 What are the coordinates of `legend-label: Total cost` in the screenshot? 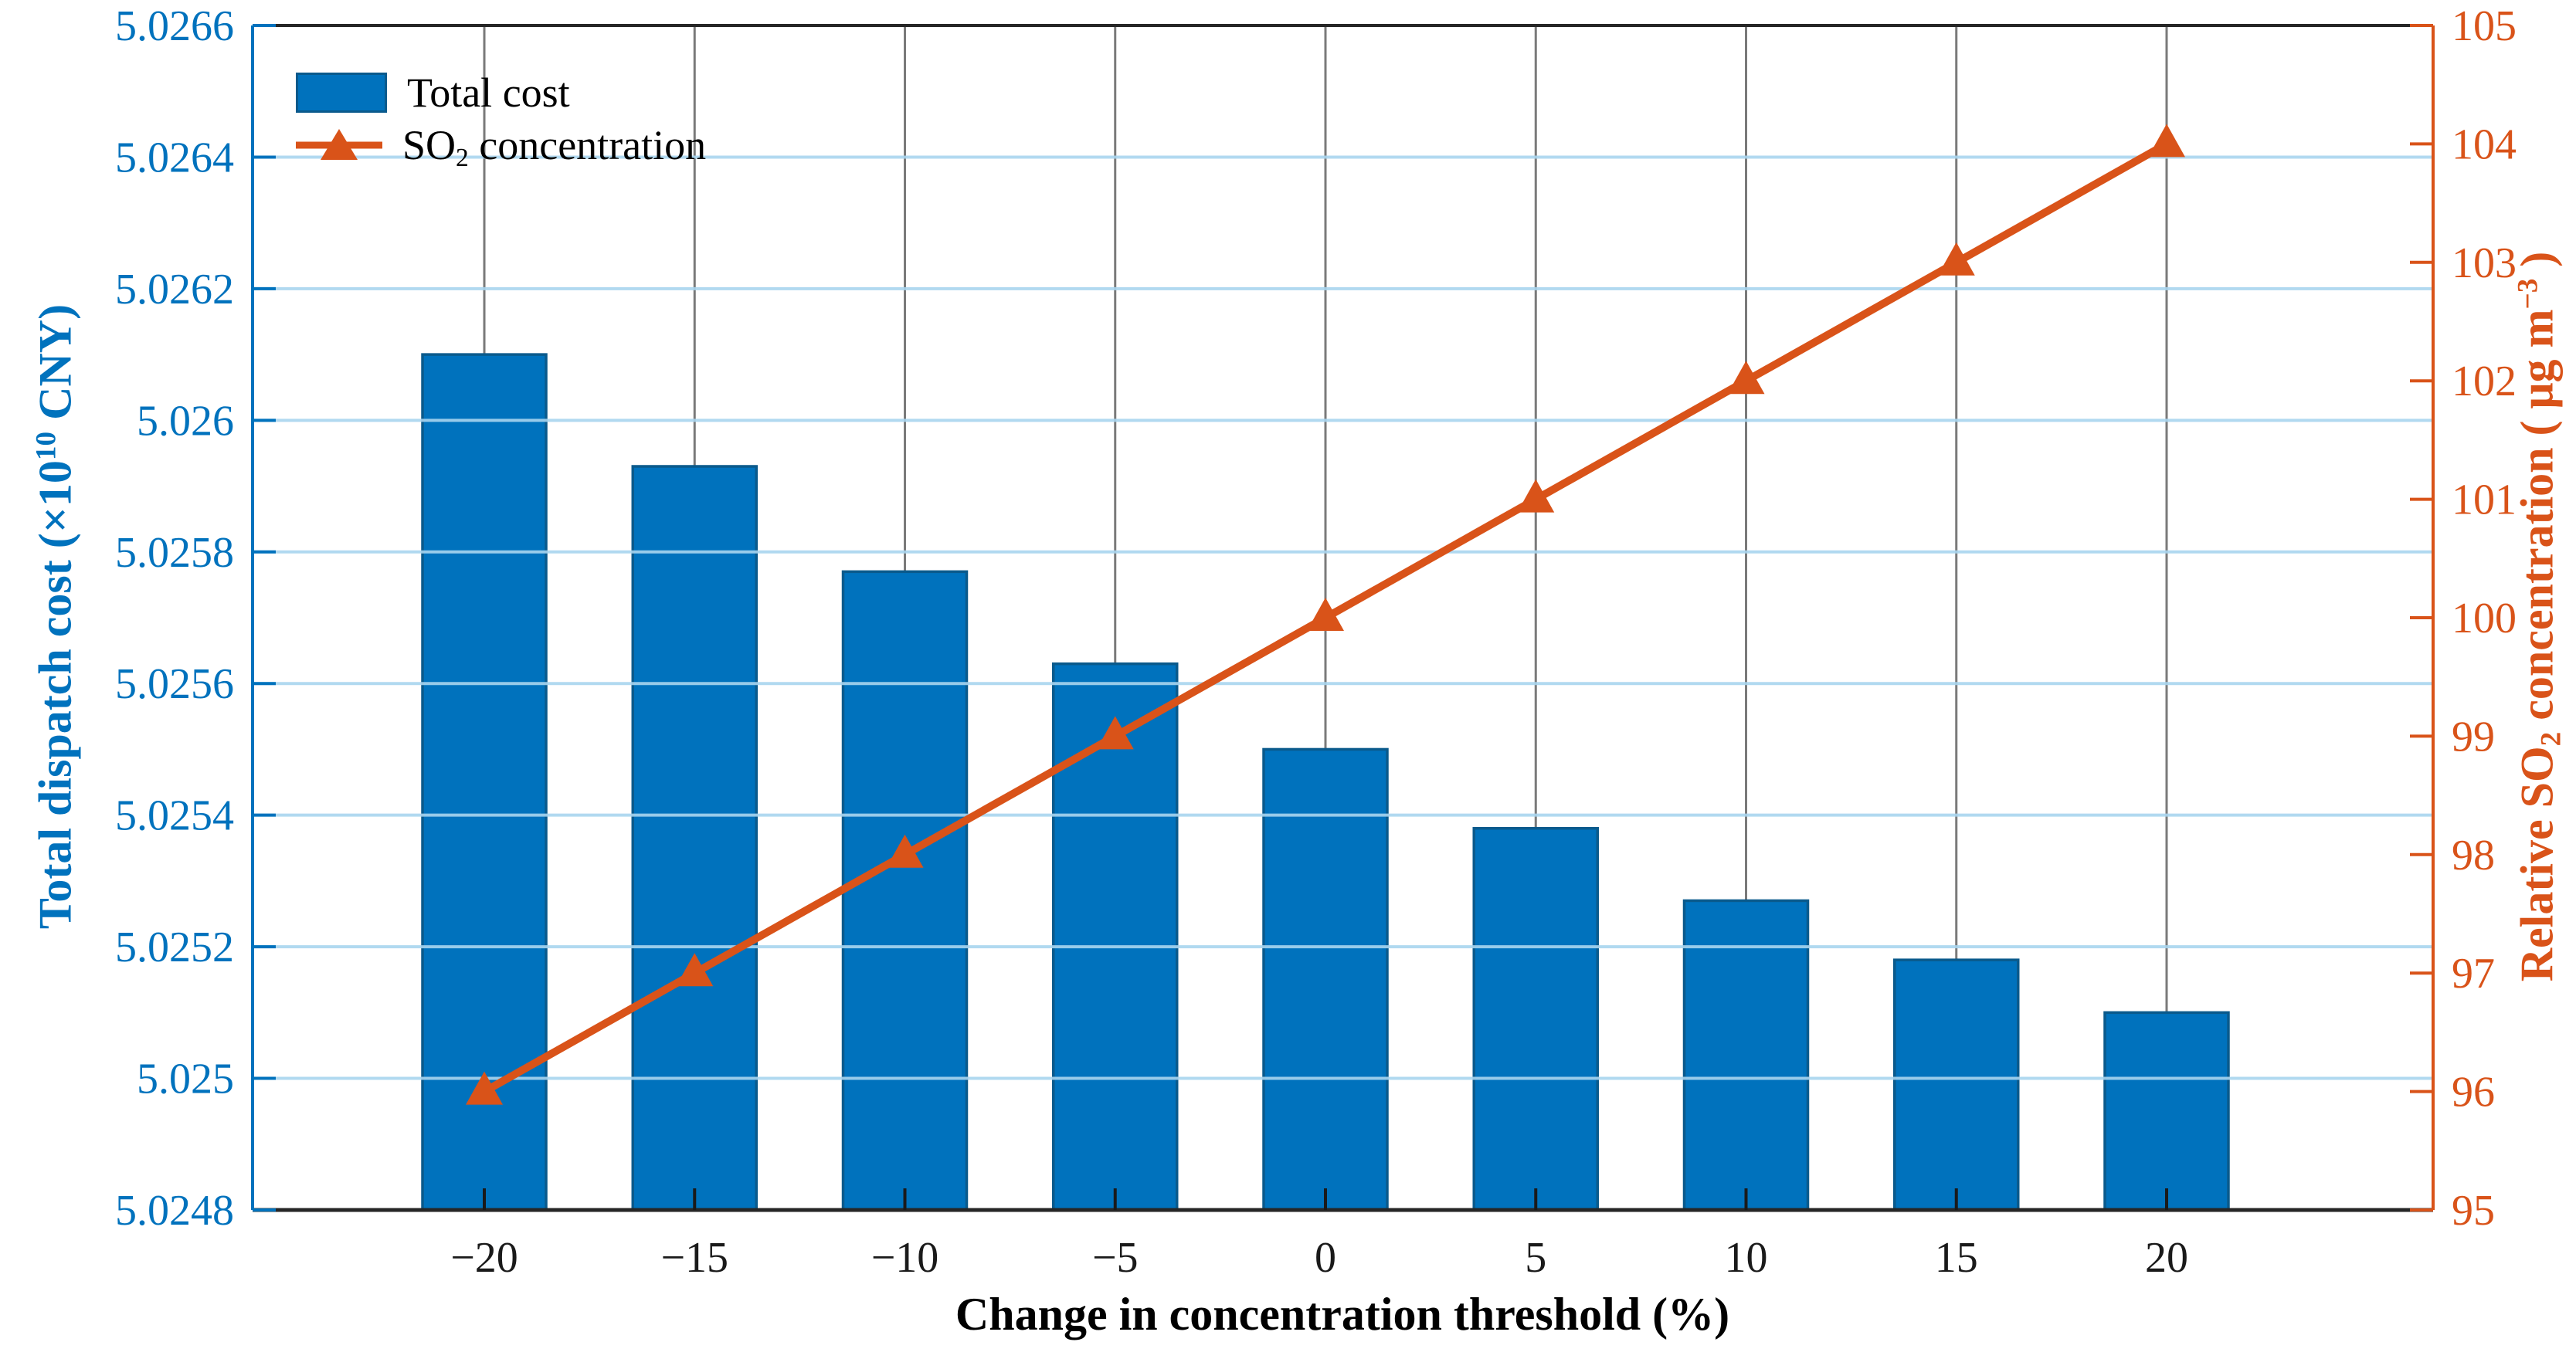 It's located at (489, 93).